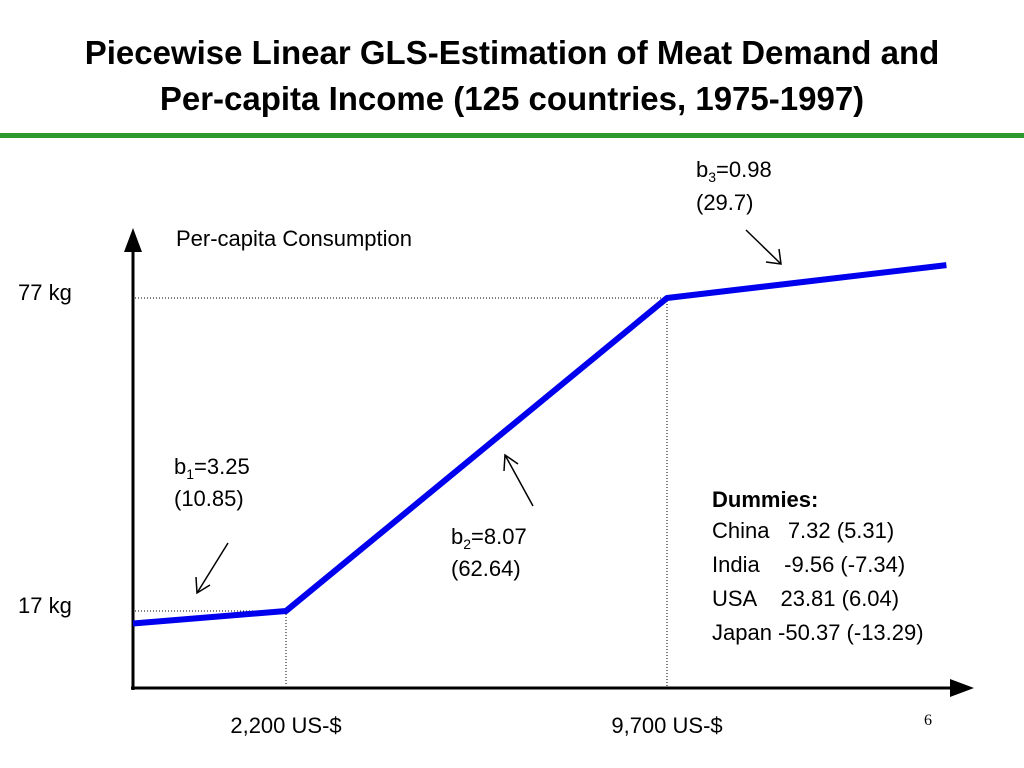 This screenshot has width=1024, height=768. What do you see at coordinates (803, 530) in the screenshot?
I see `dummy-row-china: China 7.32 (5.31)` at bounding box center [803, 530].